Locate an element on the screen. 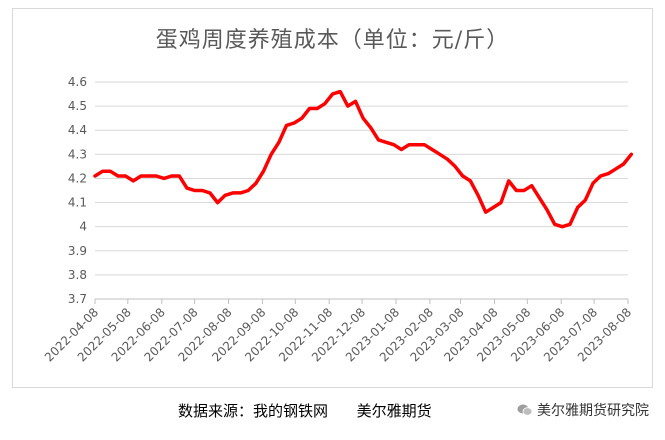  y-tick-label: 3.7 is located at coordinates (77, 299).